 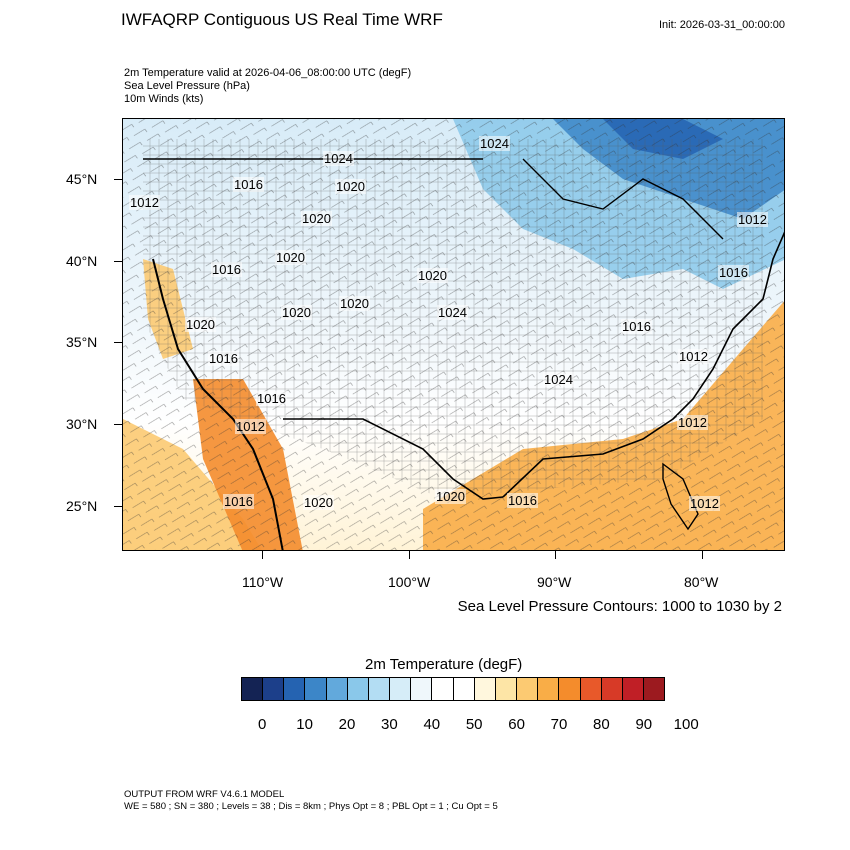 I want to click on colorbar-label: 40, so click(x=432, y=724).